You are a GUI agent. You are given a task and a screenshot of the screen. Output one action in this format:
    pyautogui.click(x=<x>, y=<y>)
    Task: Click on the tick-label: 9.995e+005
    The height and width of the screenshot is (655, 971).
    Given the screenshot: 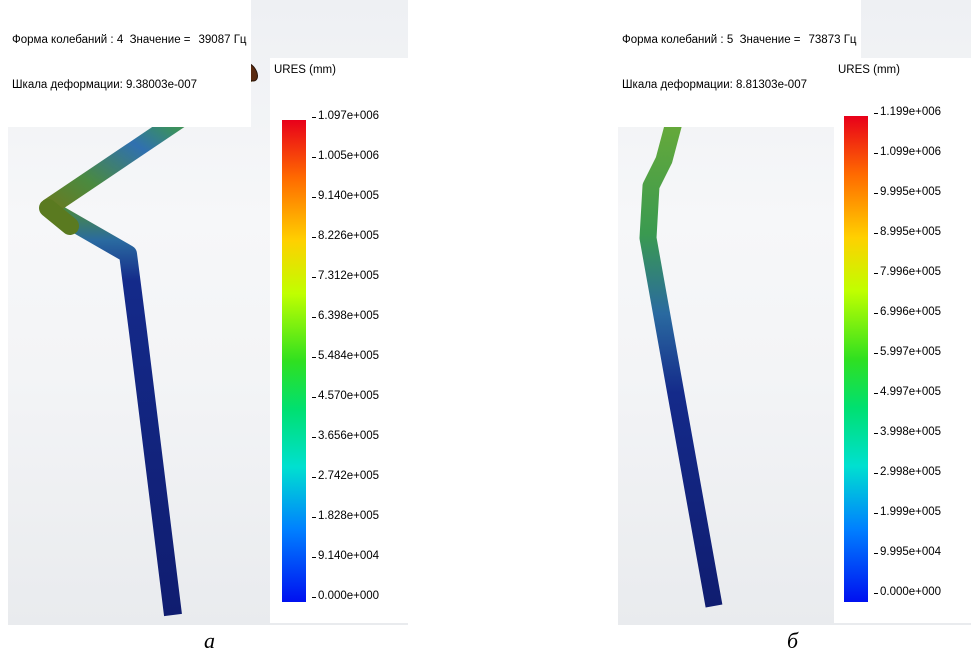 What is the action you would take?
    pyautogui.click(x=907, y=192)
    